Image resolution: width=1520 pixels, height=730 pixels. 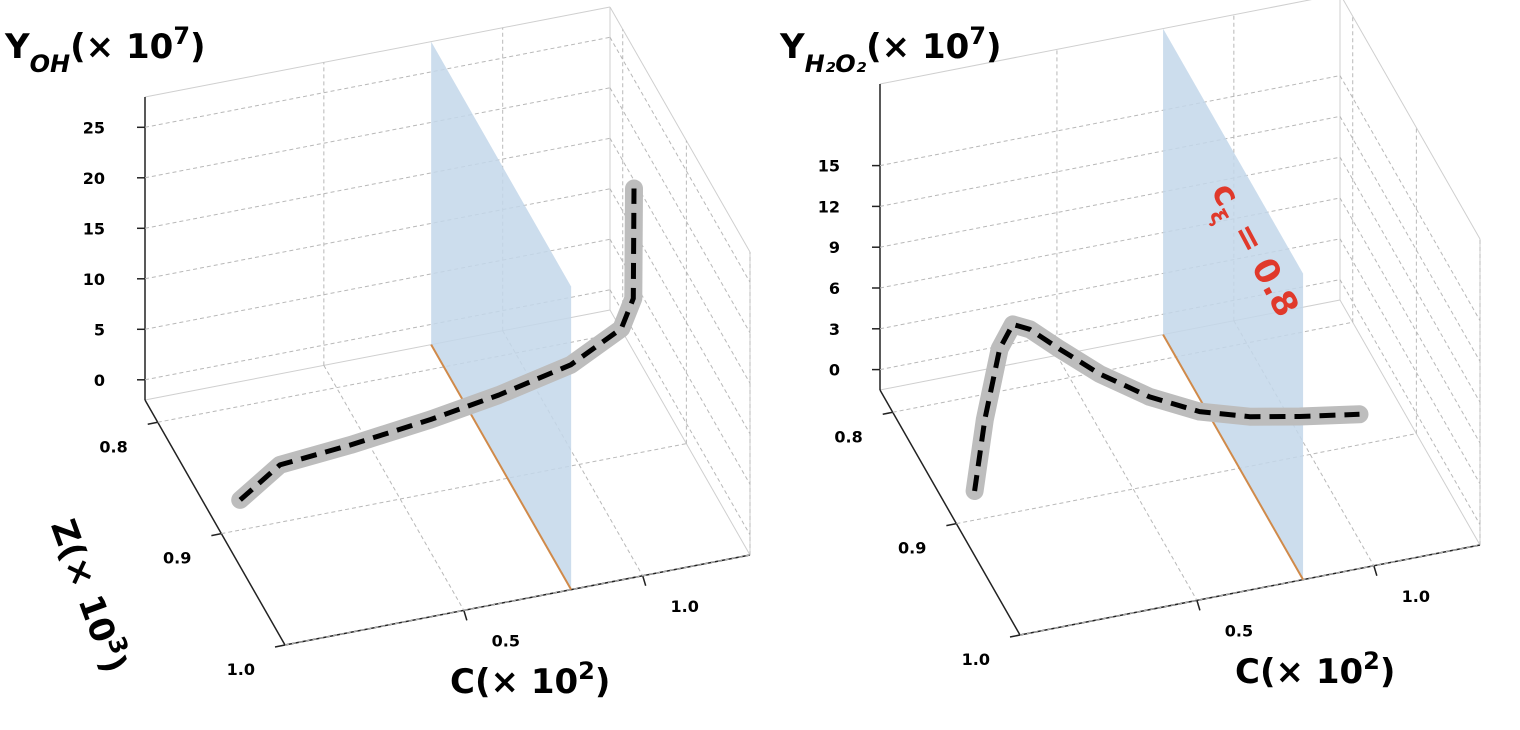 I want to click on z-axis-title: YH₂O₂(× 107), so click(x=890, y=50).